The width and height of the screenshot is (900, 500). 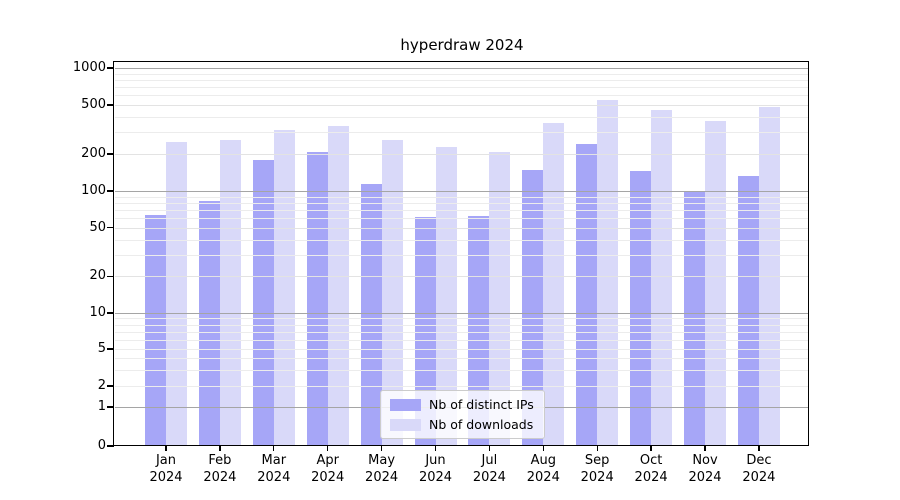 I want to click on legend: Nb of distinct IPs Nb of downloads, so click(x=462, y=414).